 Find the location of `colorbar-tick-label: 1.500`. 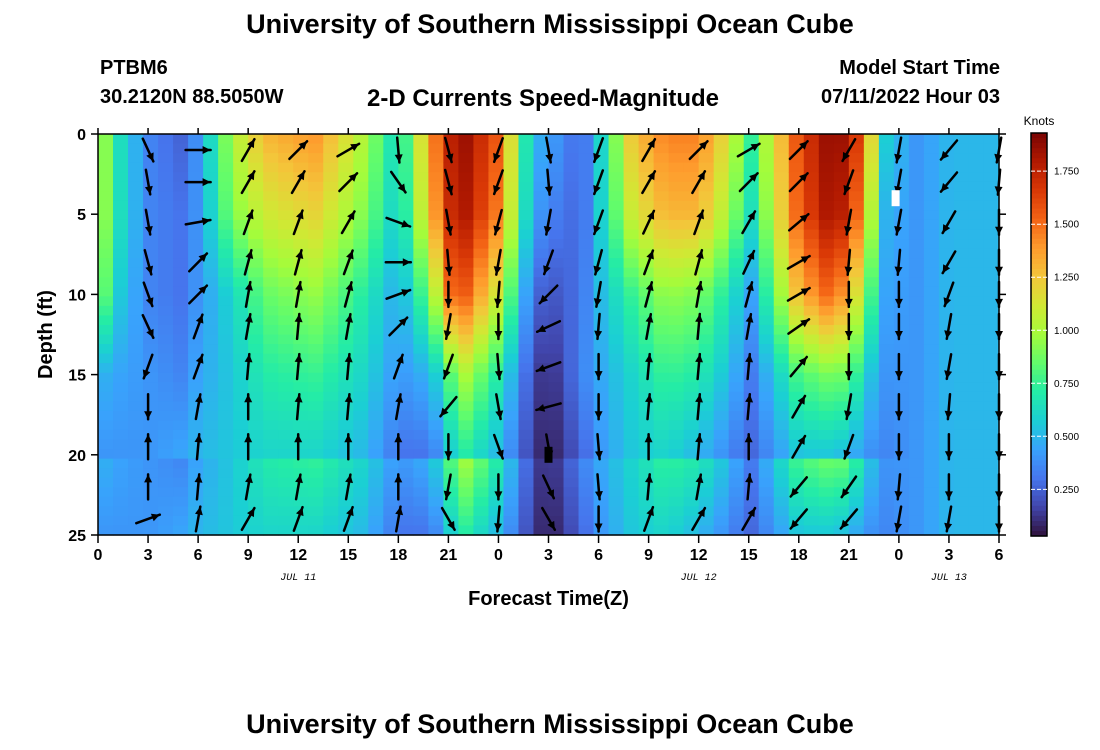

colorbar-tick-label: 1.500 is located at coordinates (1066, 225).